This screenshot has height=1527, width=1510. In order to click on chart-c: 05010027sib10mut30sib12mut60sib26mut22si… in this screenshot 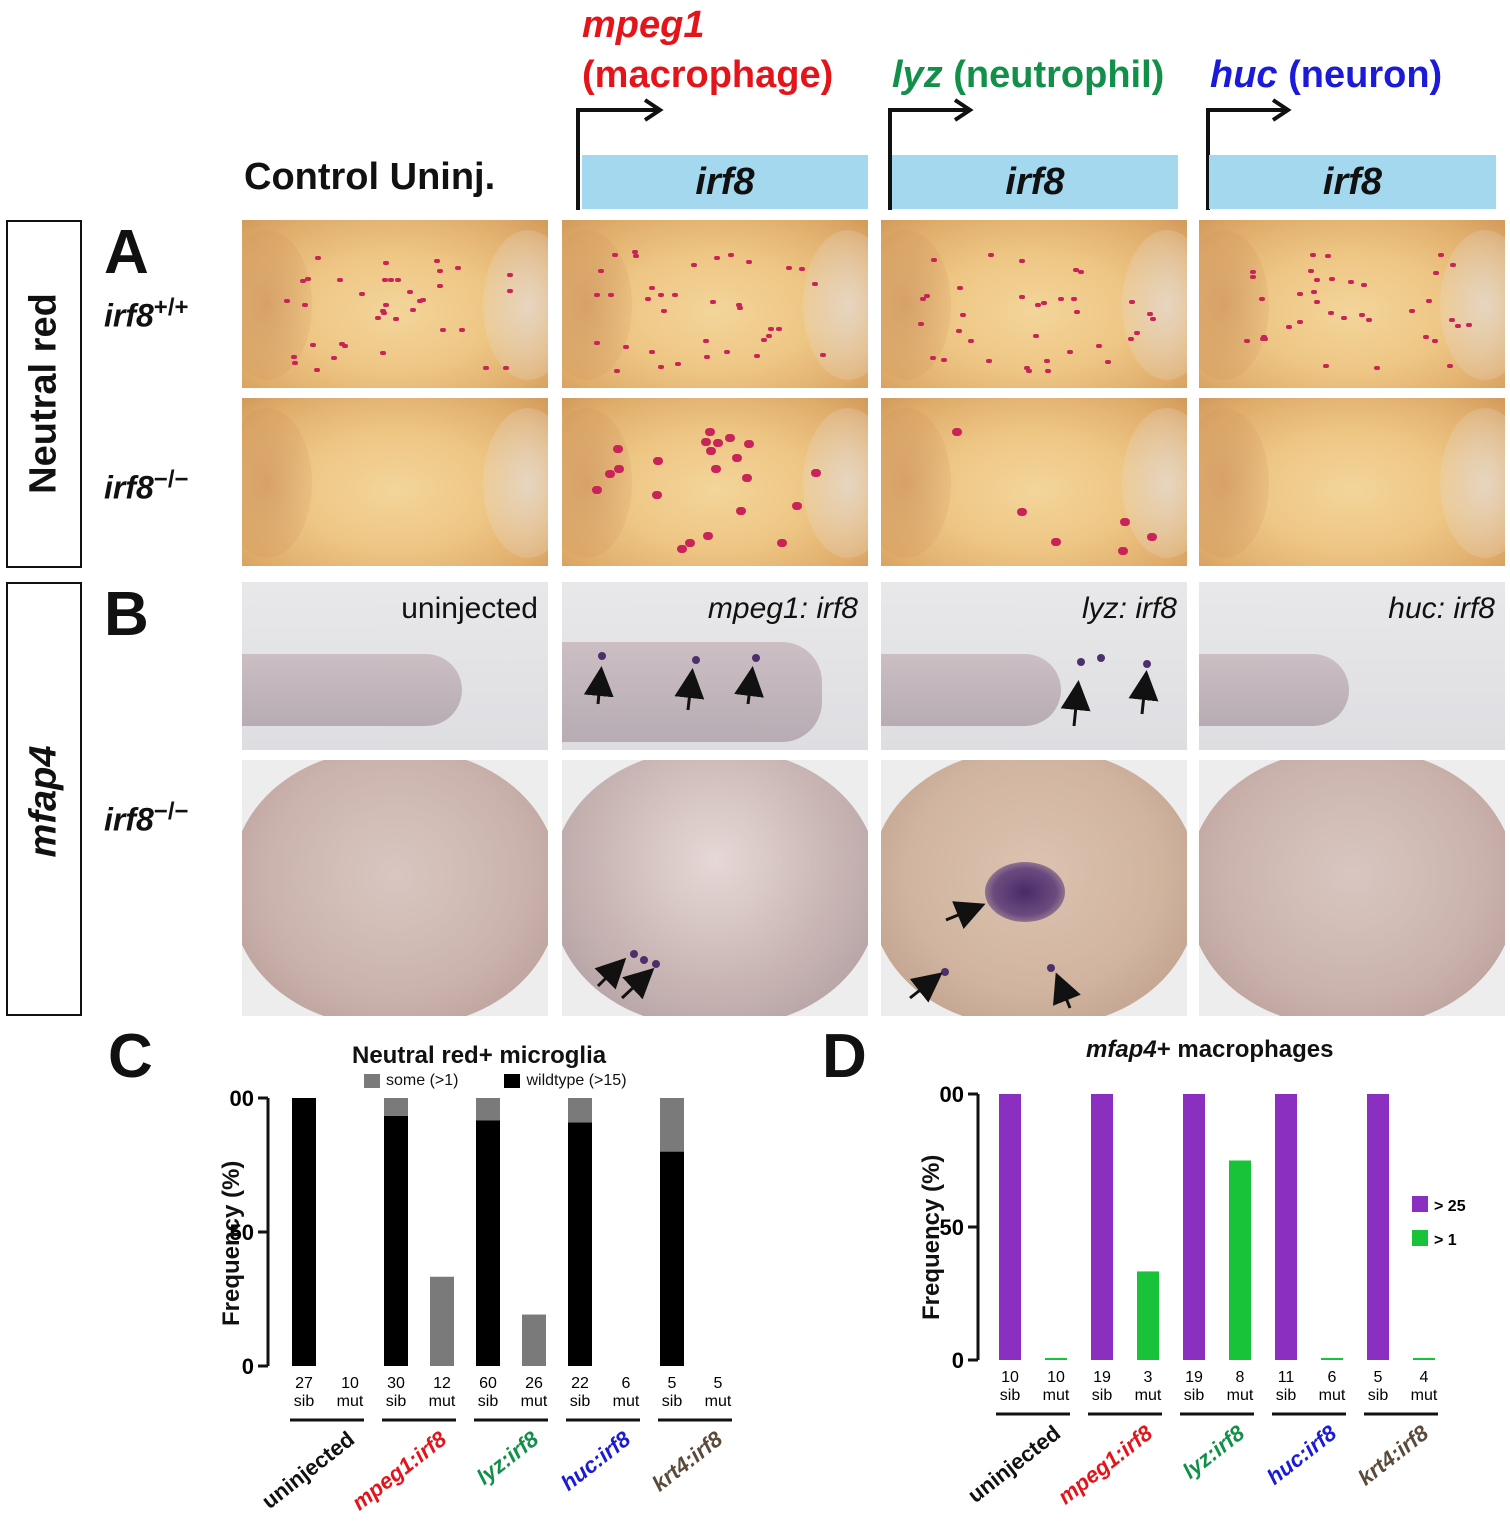, I will do `click(481, 1302)`.